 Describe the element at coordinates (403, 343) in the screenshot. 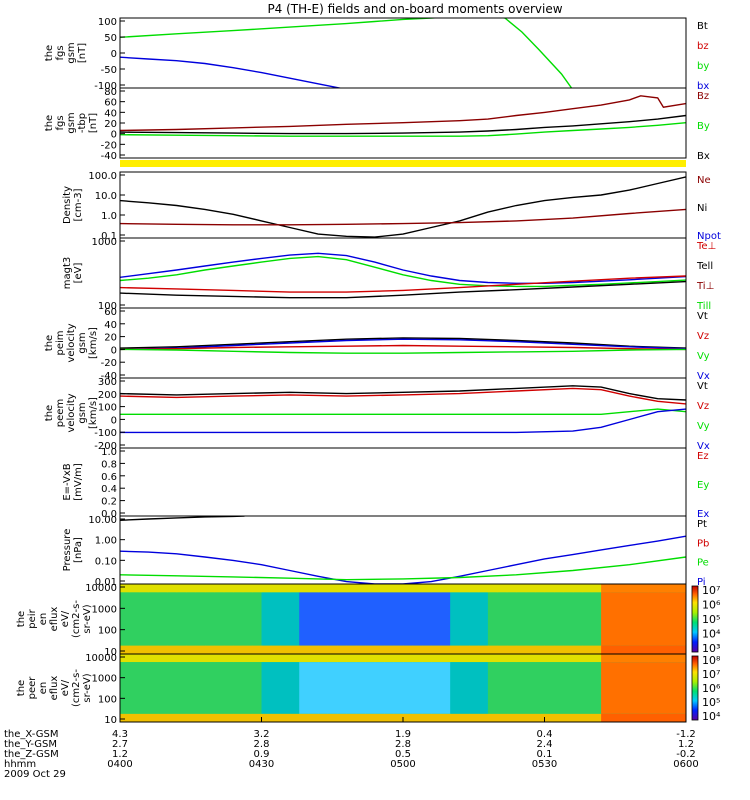

I see `series-line-Vt` at that location.